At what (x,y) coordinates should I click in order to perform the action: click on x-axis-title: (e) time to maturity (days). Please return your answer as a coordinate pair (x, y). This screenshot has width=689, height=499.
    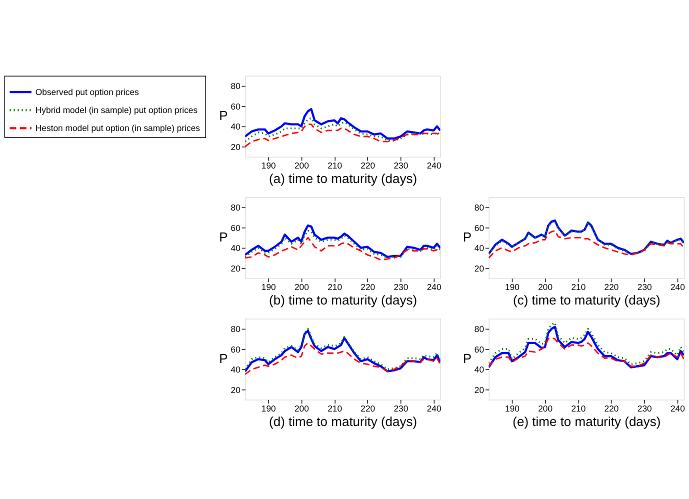
    Looking at the image, I should click on (586, 422).